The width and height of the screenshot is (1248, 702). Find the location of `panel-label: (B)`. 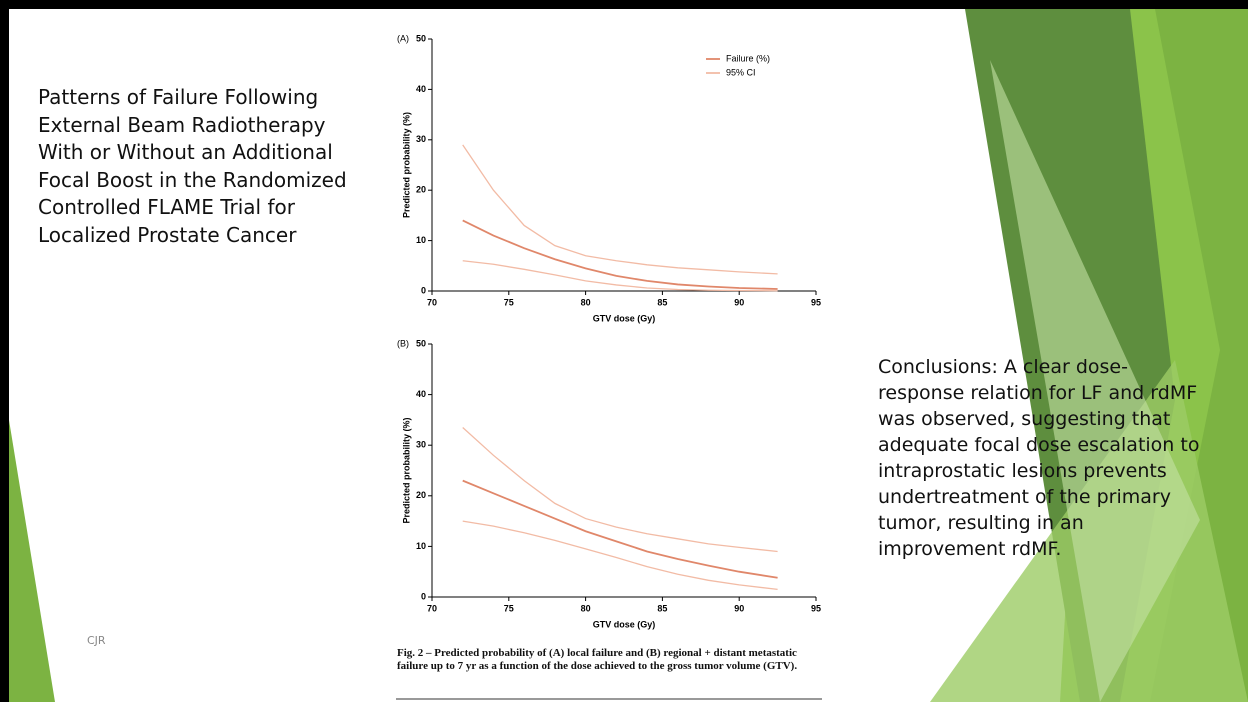

panel-label: (B) is located at coordinates (403, 343).